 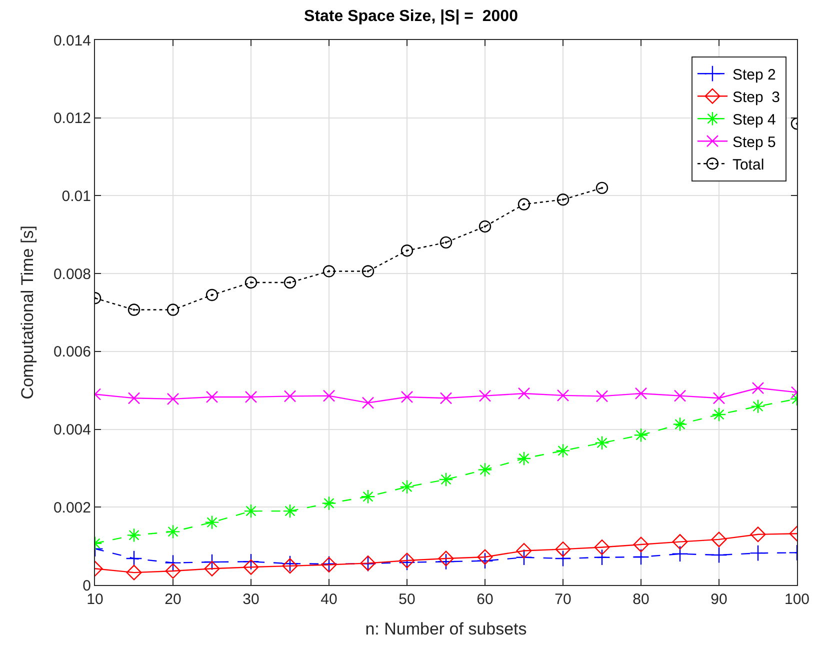 I want to click on y-tick-label: 0.004, so click(x=72, y=430).